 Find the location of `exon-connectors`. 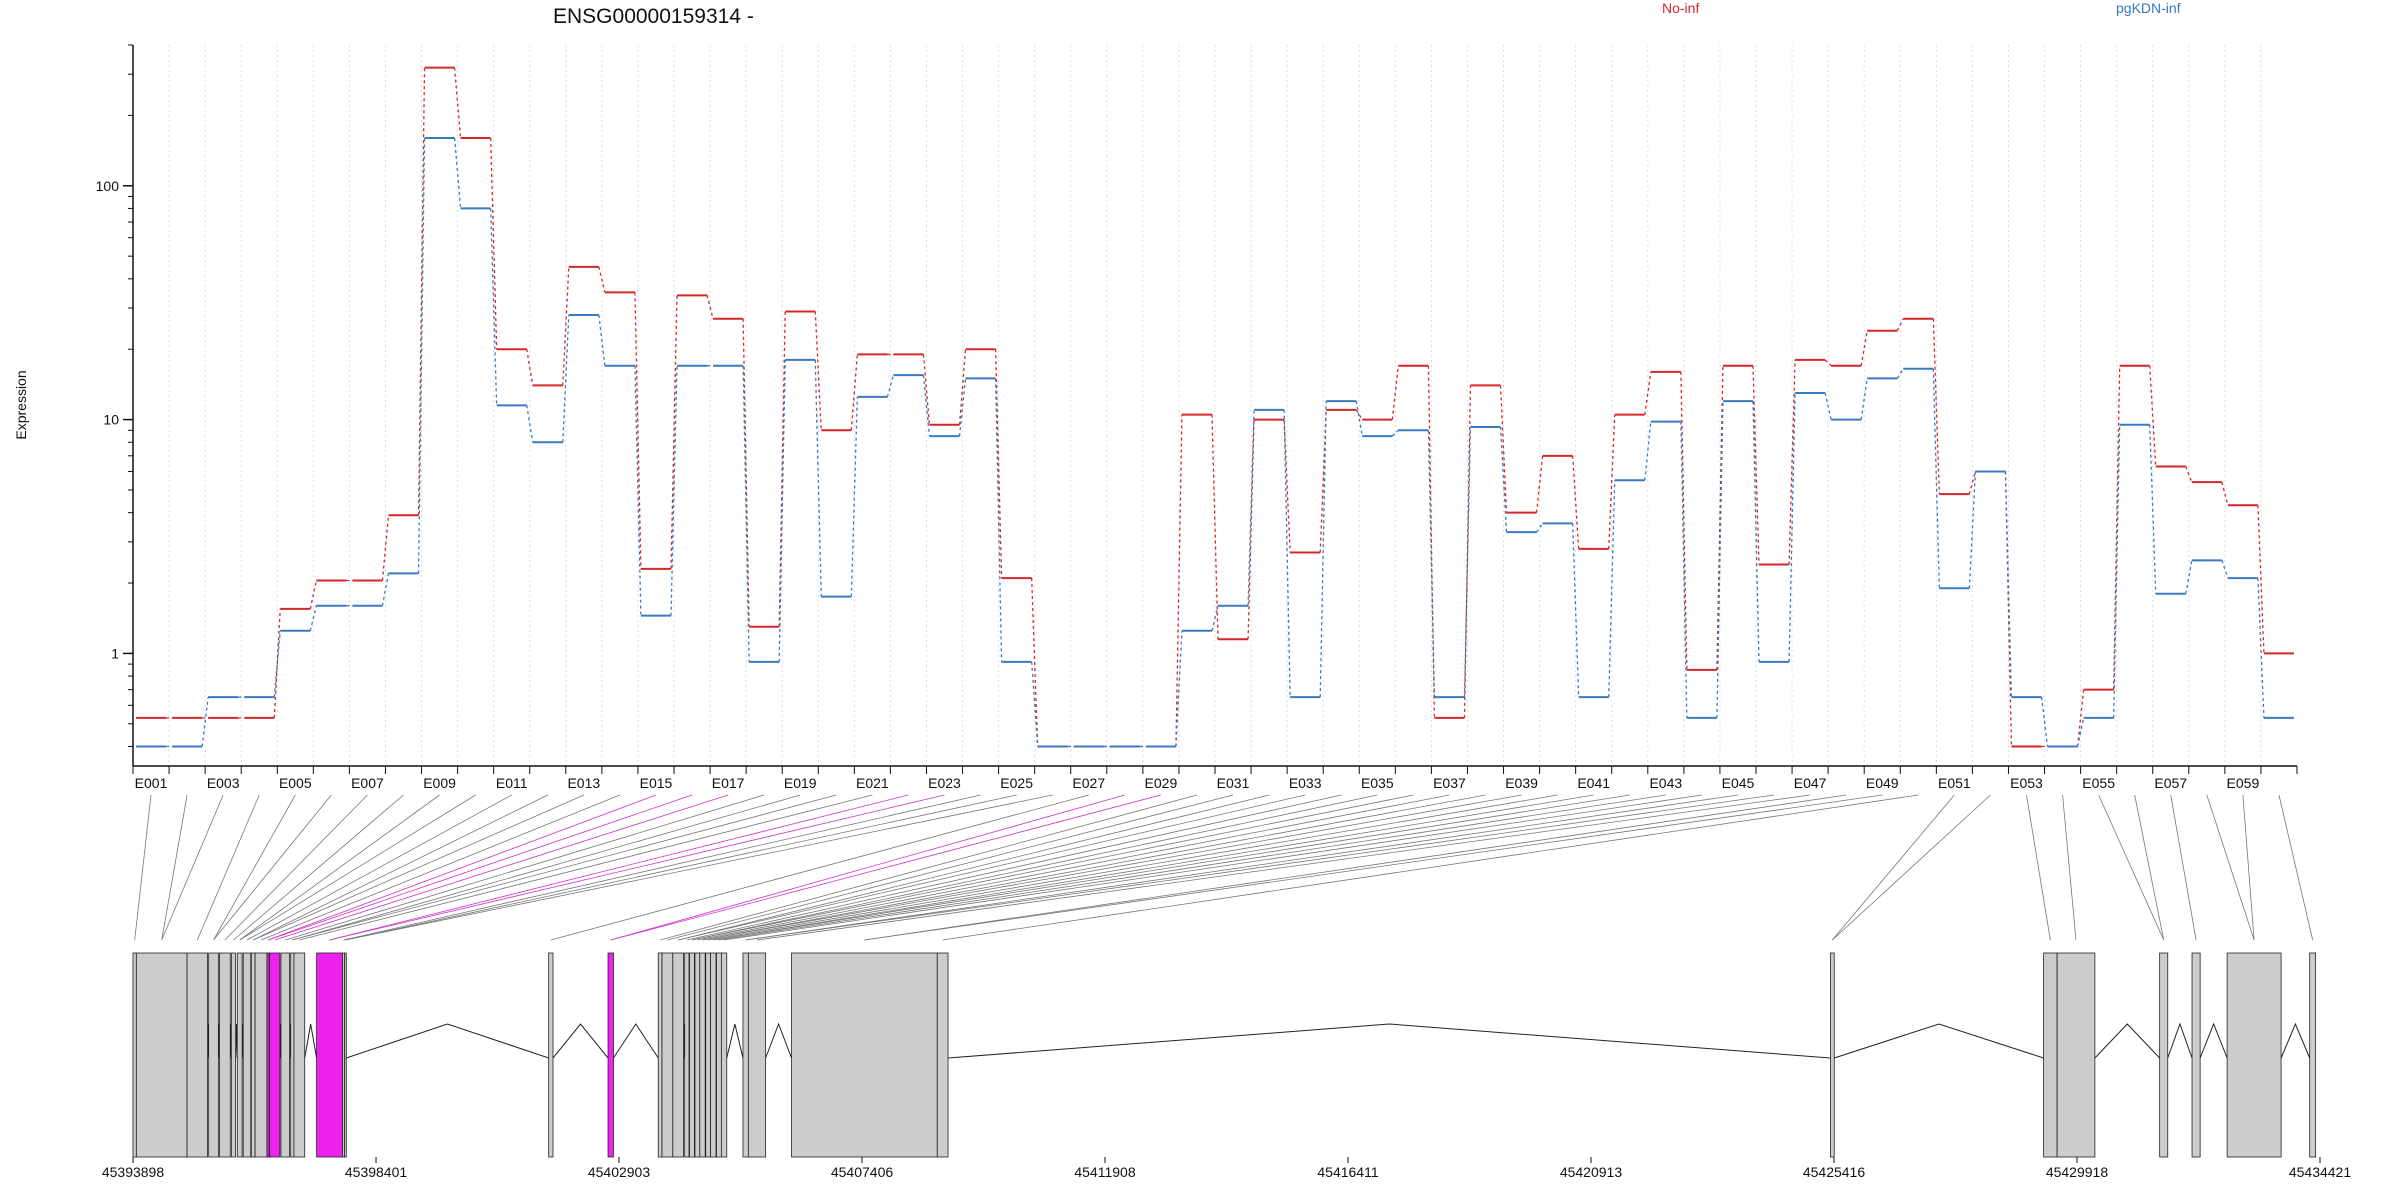

exon-connectors is located at coordinates (1224, 867).